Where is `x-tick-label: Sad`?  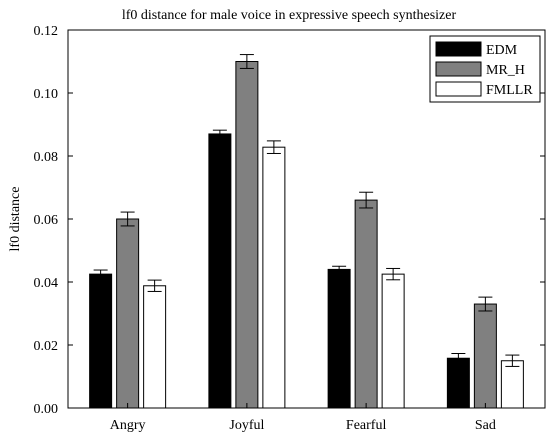 x-tick-label: Sad is located at coordinates (485, 425).